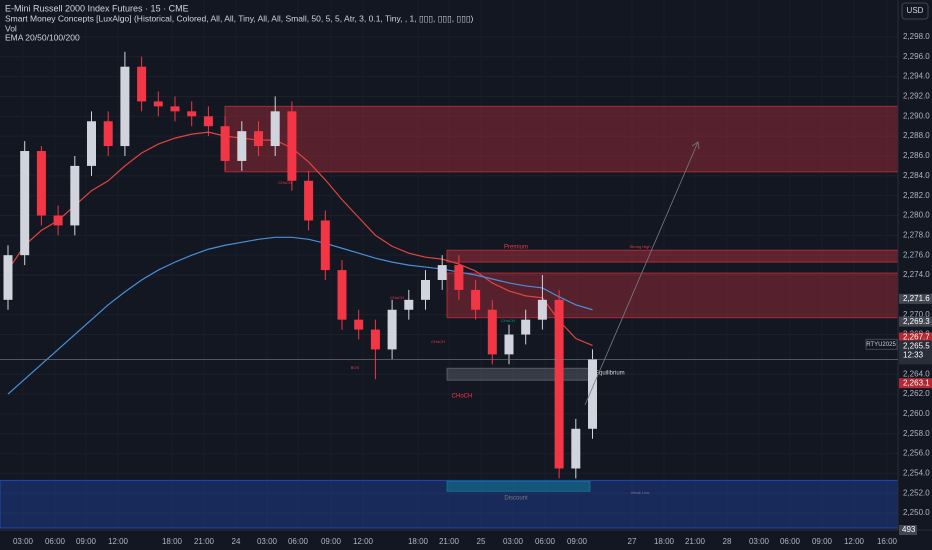 The height and width of the screenshot is (550, 932). What do you see at coordinates (916, 36) in the screenshot?
I see `y-tick-label: 2,298.0` at bounding box center [916, 36].